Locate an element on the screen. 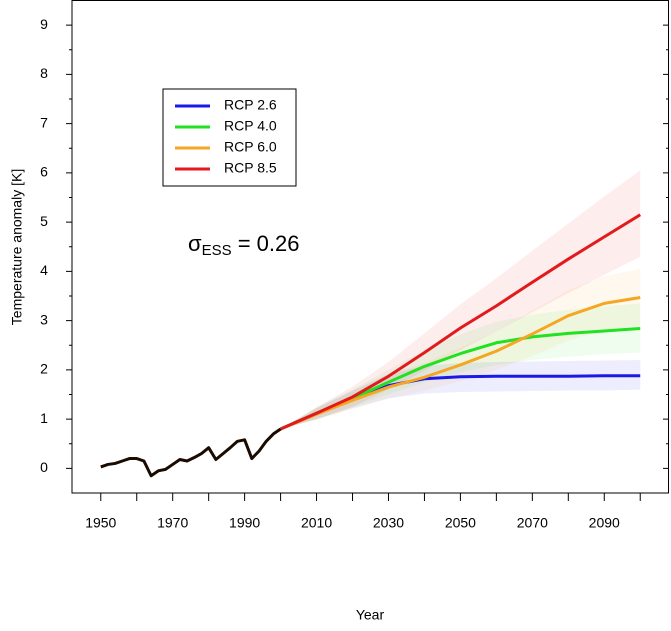  history-line is located at coordinates (191, 452).